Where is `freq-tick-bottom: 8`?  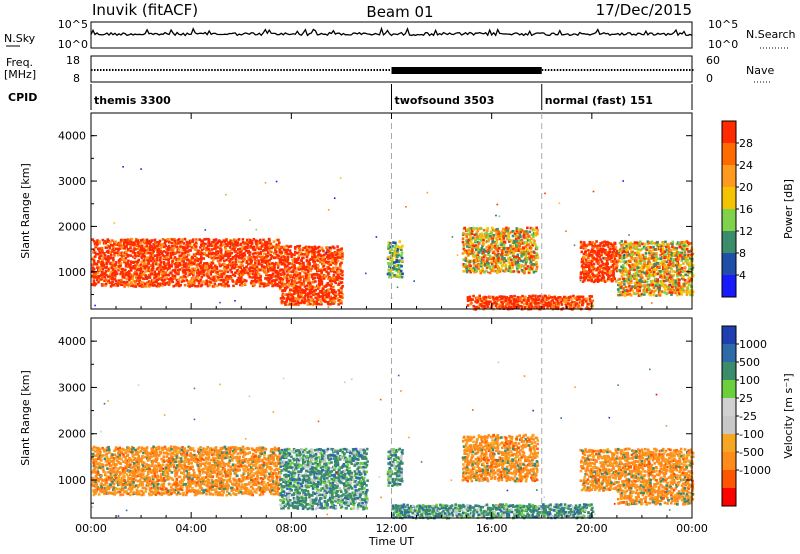
freq-tick-bottom: 8 is located at coordinates (76, 78).